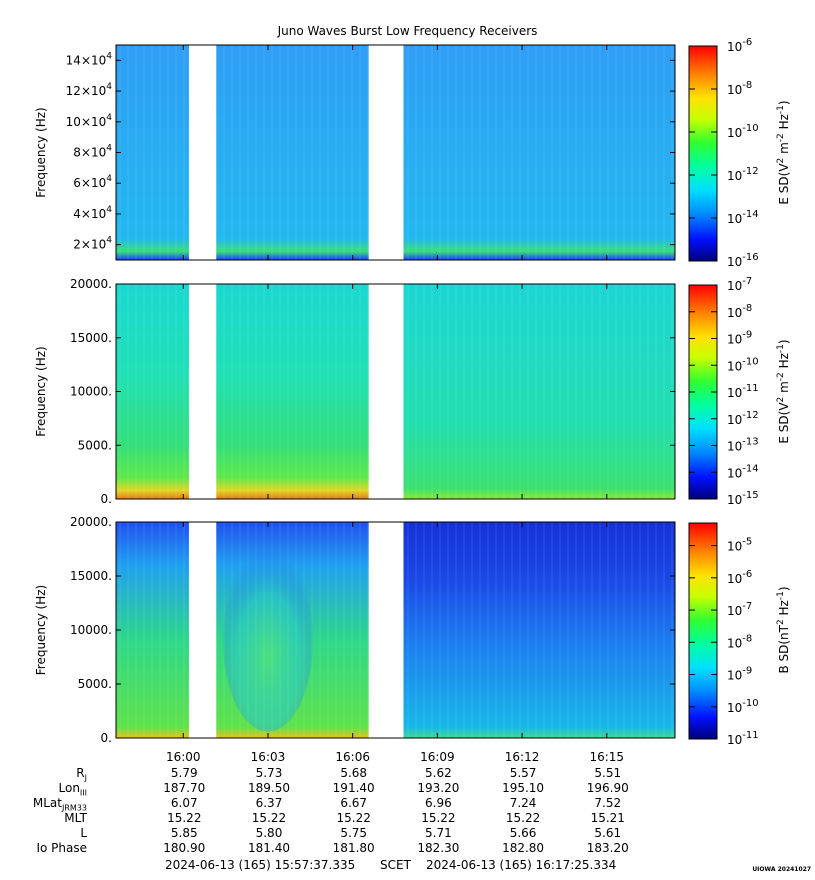 The image size is (815, 880). What do you see at coordinates (522, 757) in the screenshot?
I see `x-tick-label: 16:12` at bounding box center [522, 757].